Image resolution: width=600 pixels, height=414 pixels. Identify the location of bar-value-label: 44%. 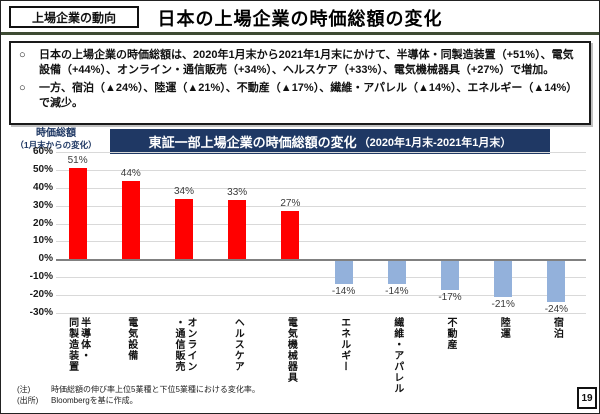
(130, 173).